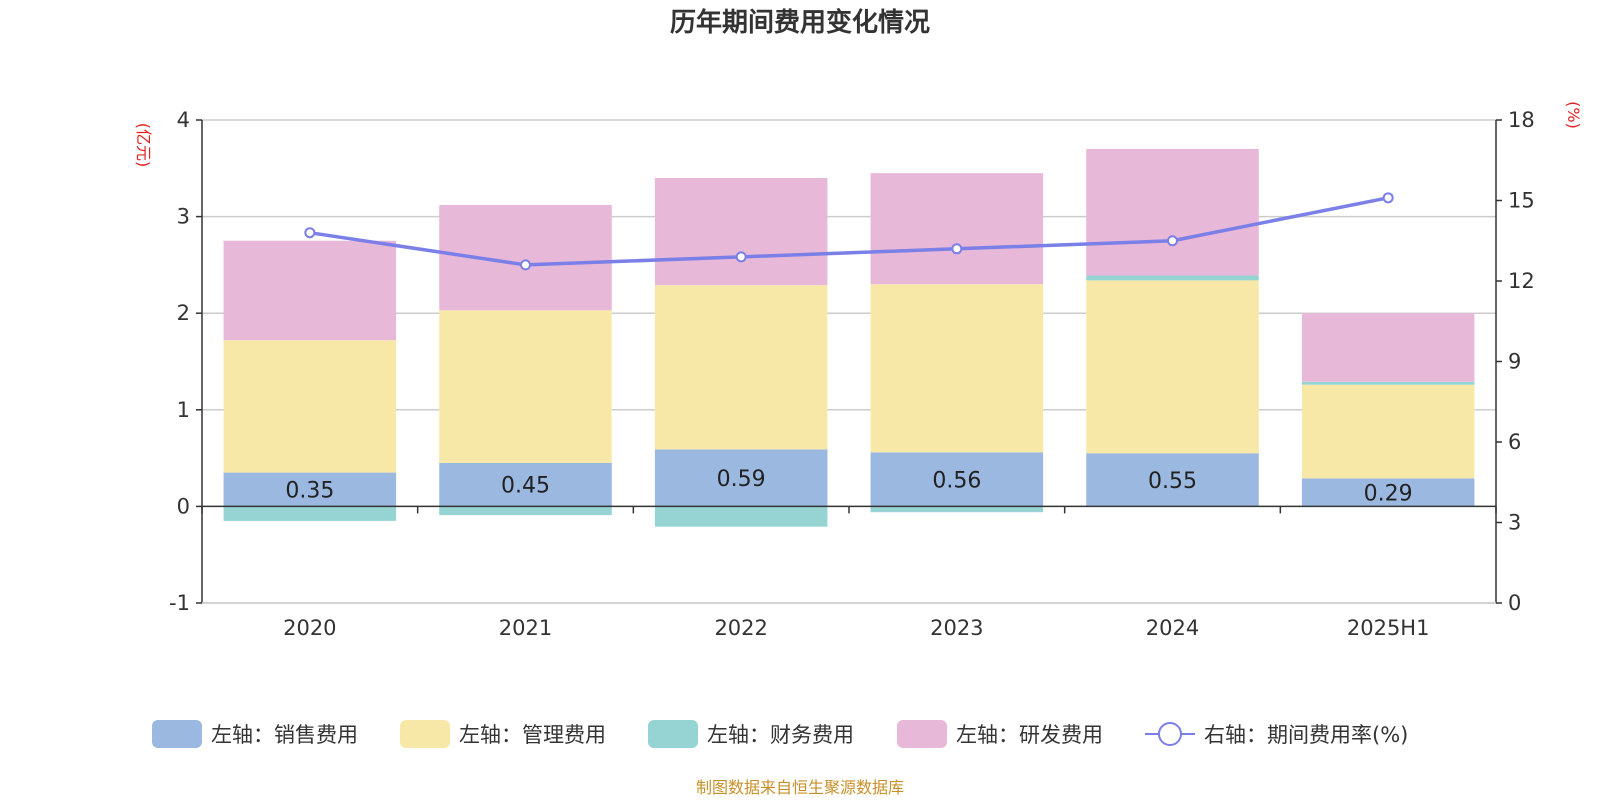 Image resolution: width=1600 pixels, height=800 pixels. I want to click on x-tick-label-2024: 2024, so click(1172, 628).